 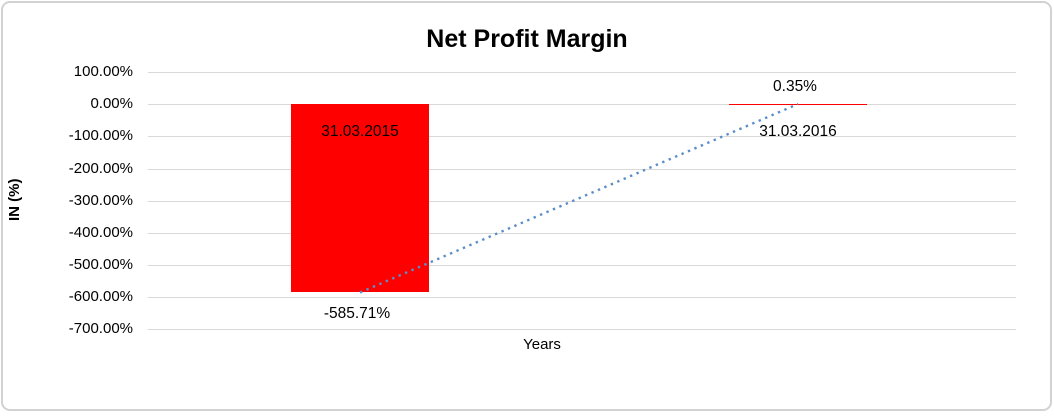 I want to click on y-tick-label: -400.00%, so click(x=100, y=232).